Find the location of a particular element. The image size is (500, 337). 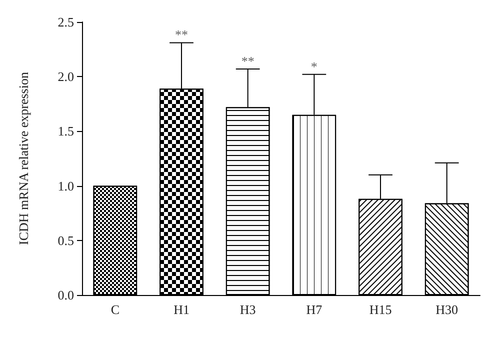

x-tick-label: C is located at coordinates (115, 309).